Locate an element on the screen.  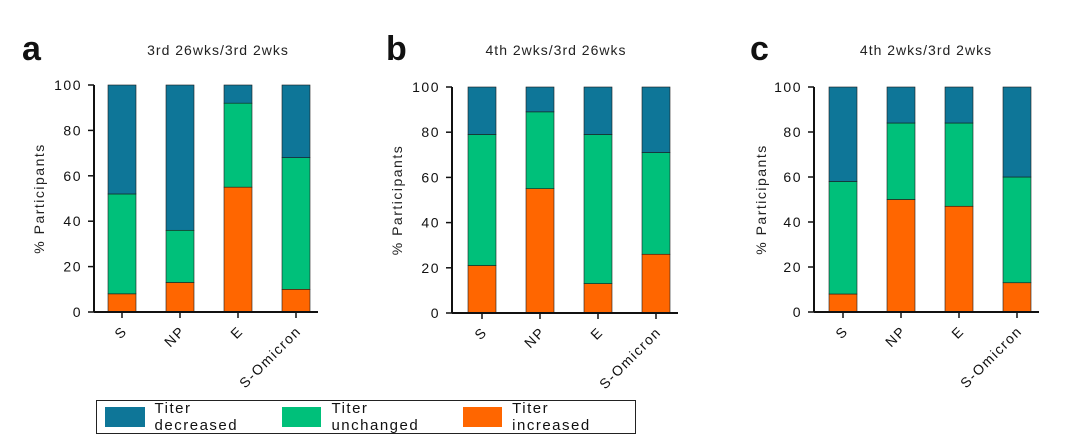
bar-b-s-omicron-titer-decreased is located at coordinates (656, 119).